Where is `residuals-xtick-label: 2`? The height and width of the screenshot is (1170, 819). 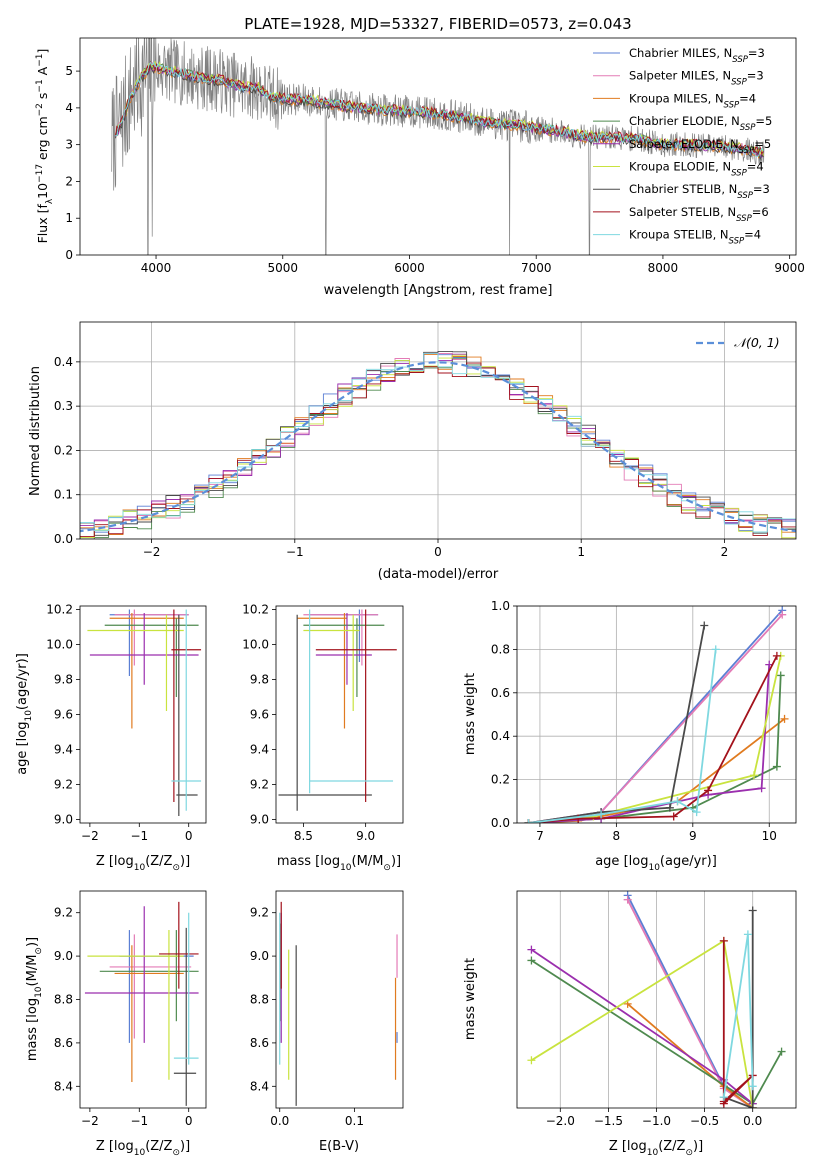
residuals-xtick-label: 2 is located at coordinates (725, 552).